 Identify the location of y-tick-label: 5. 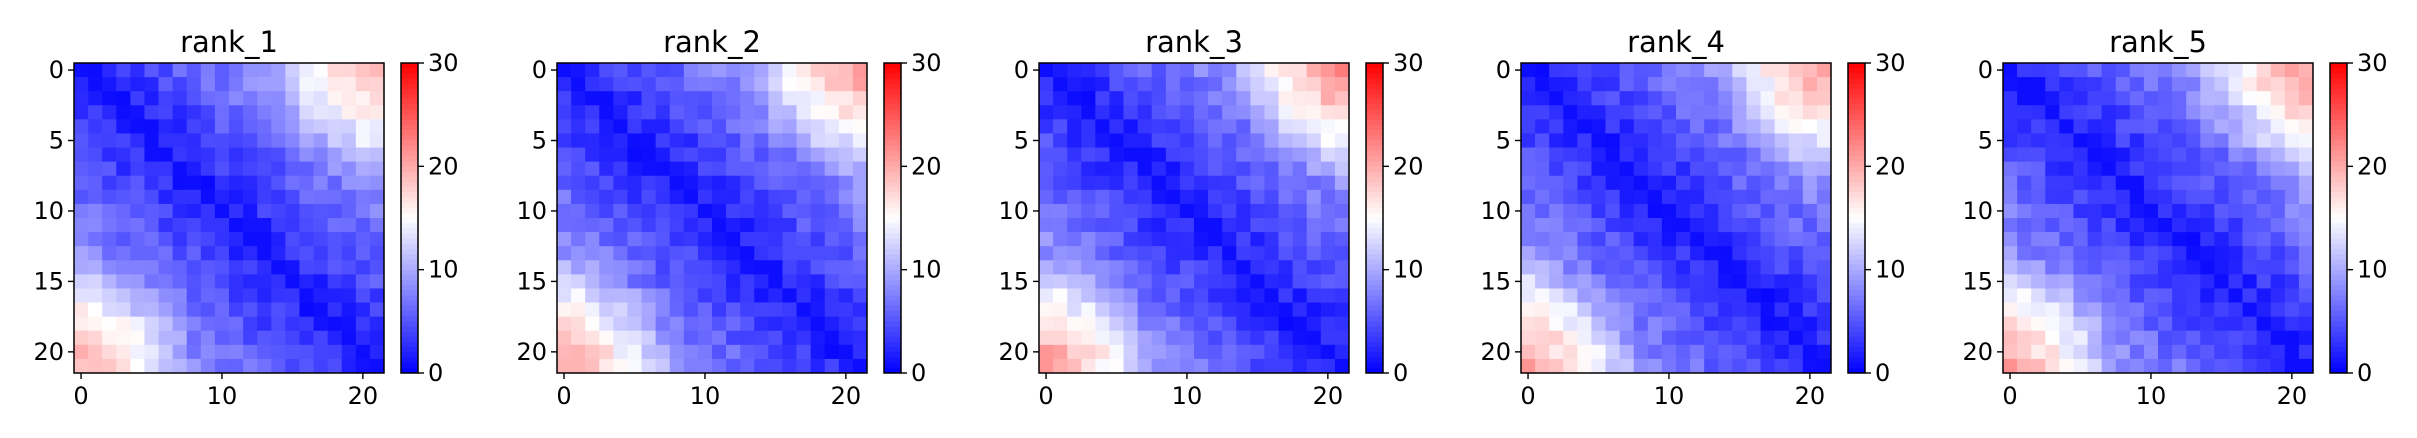
(1021, 141).